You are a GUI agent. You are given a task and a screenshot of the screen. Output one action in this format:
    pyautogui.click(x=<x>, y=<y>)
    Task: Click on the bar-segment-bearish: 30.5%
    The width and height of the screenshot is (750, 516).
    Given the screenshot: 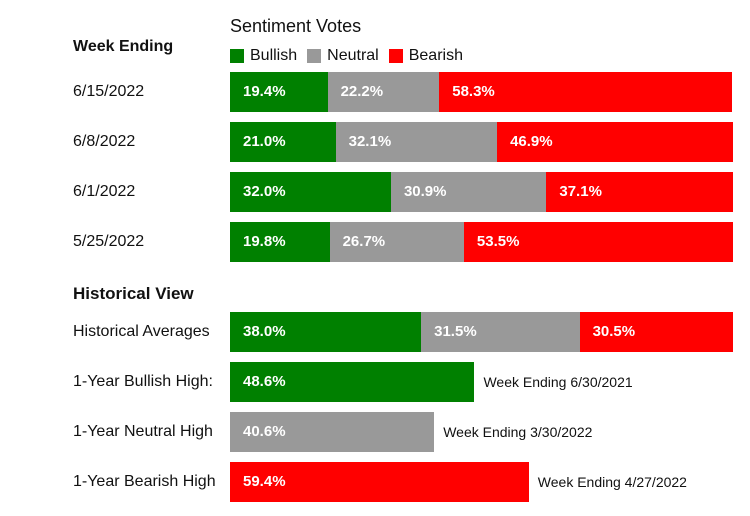 What is the action you would take?
    pyautogui.click(x=656, y=332)
    